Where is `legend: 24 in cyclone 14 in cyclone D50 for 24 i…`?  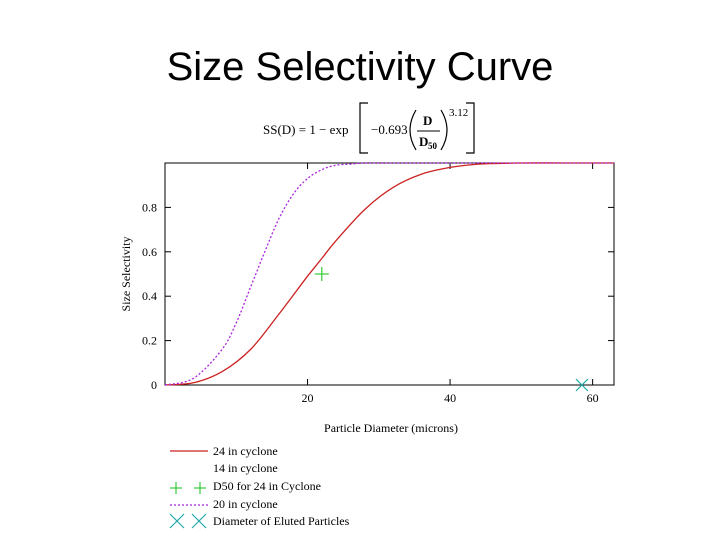 legend: 24 in cyclone 14 in cyclone D50 for 24 i… is located at coordinates (259, 486).